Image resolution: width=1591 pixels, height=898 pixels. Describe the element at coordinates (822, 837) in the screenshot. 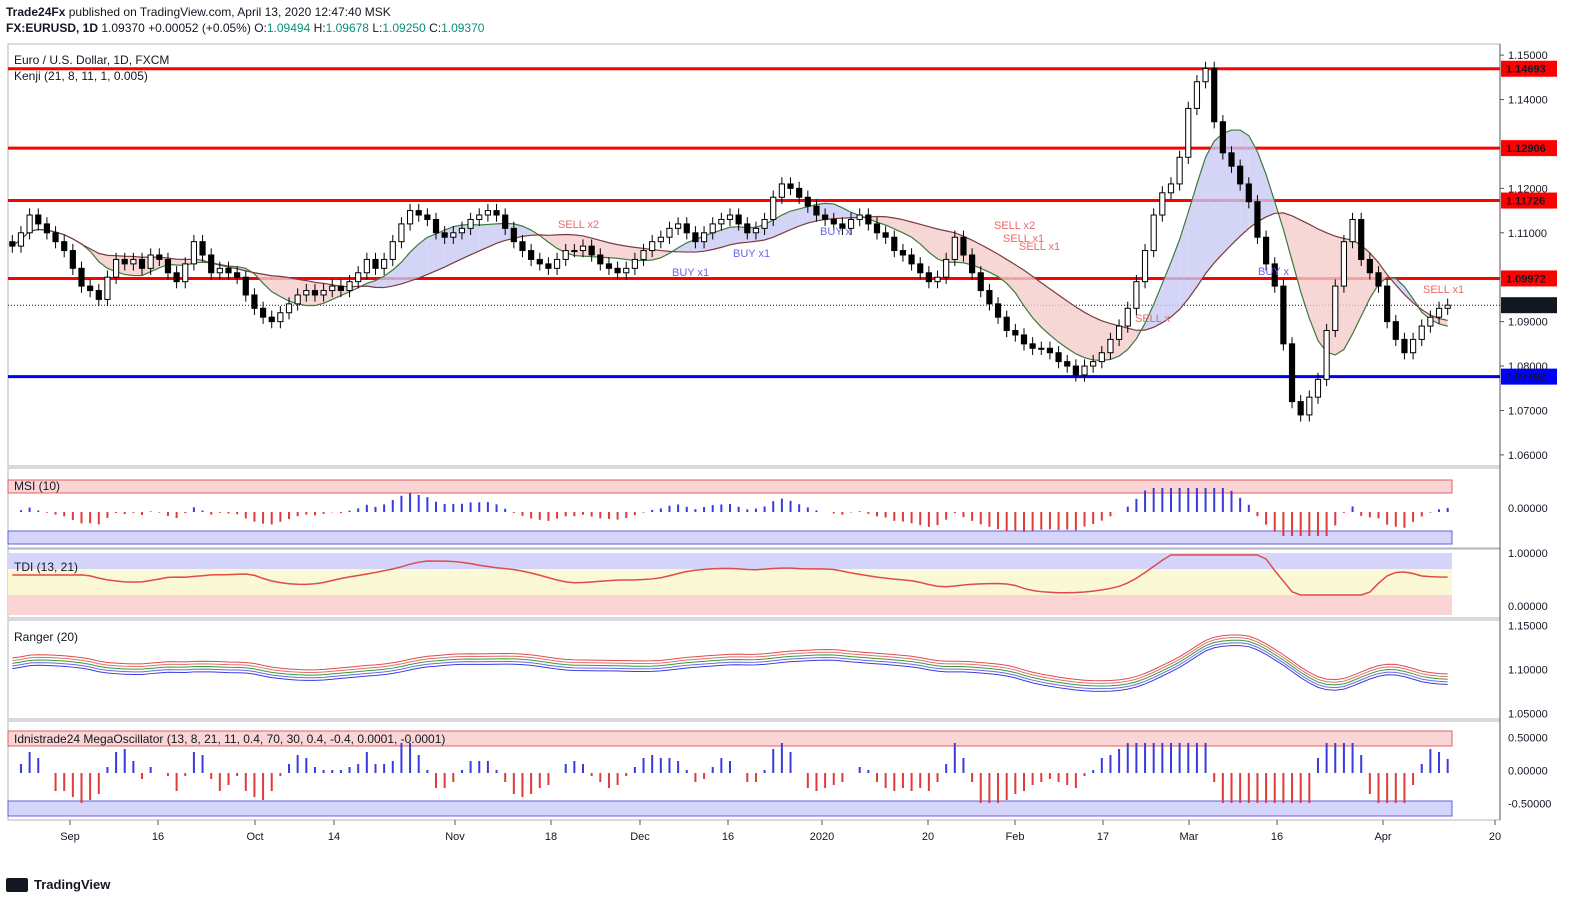

I see `time-tick-label: 2020` at that location.